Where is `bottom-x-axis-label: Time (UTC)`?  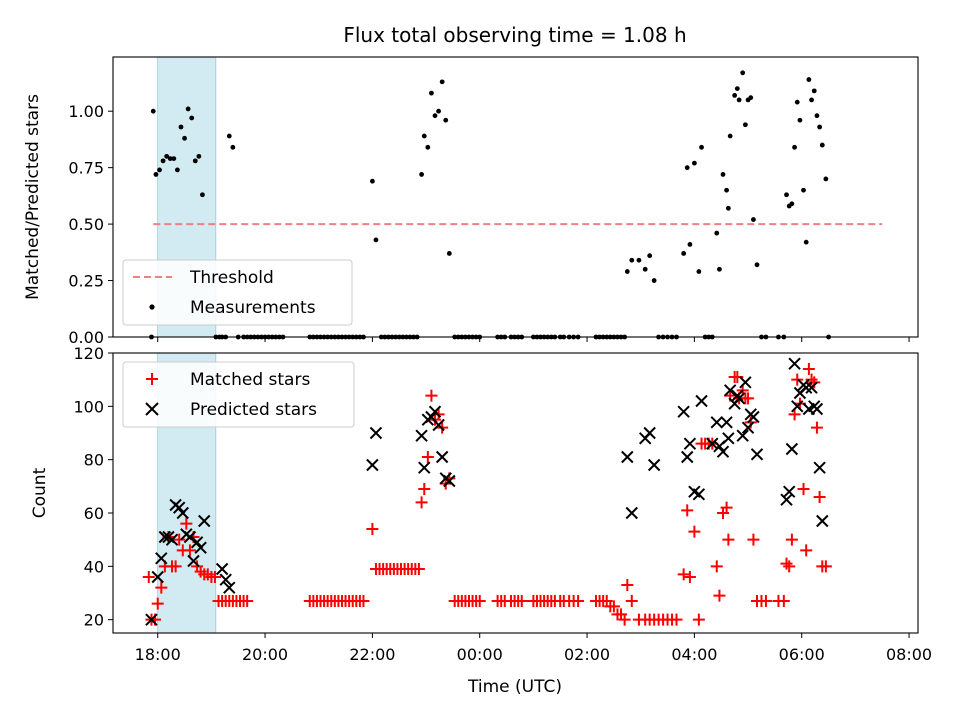 bottom-x-axis-label: Time (UTC) is located at coordinates (514, 687).